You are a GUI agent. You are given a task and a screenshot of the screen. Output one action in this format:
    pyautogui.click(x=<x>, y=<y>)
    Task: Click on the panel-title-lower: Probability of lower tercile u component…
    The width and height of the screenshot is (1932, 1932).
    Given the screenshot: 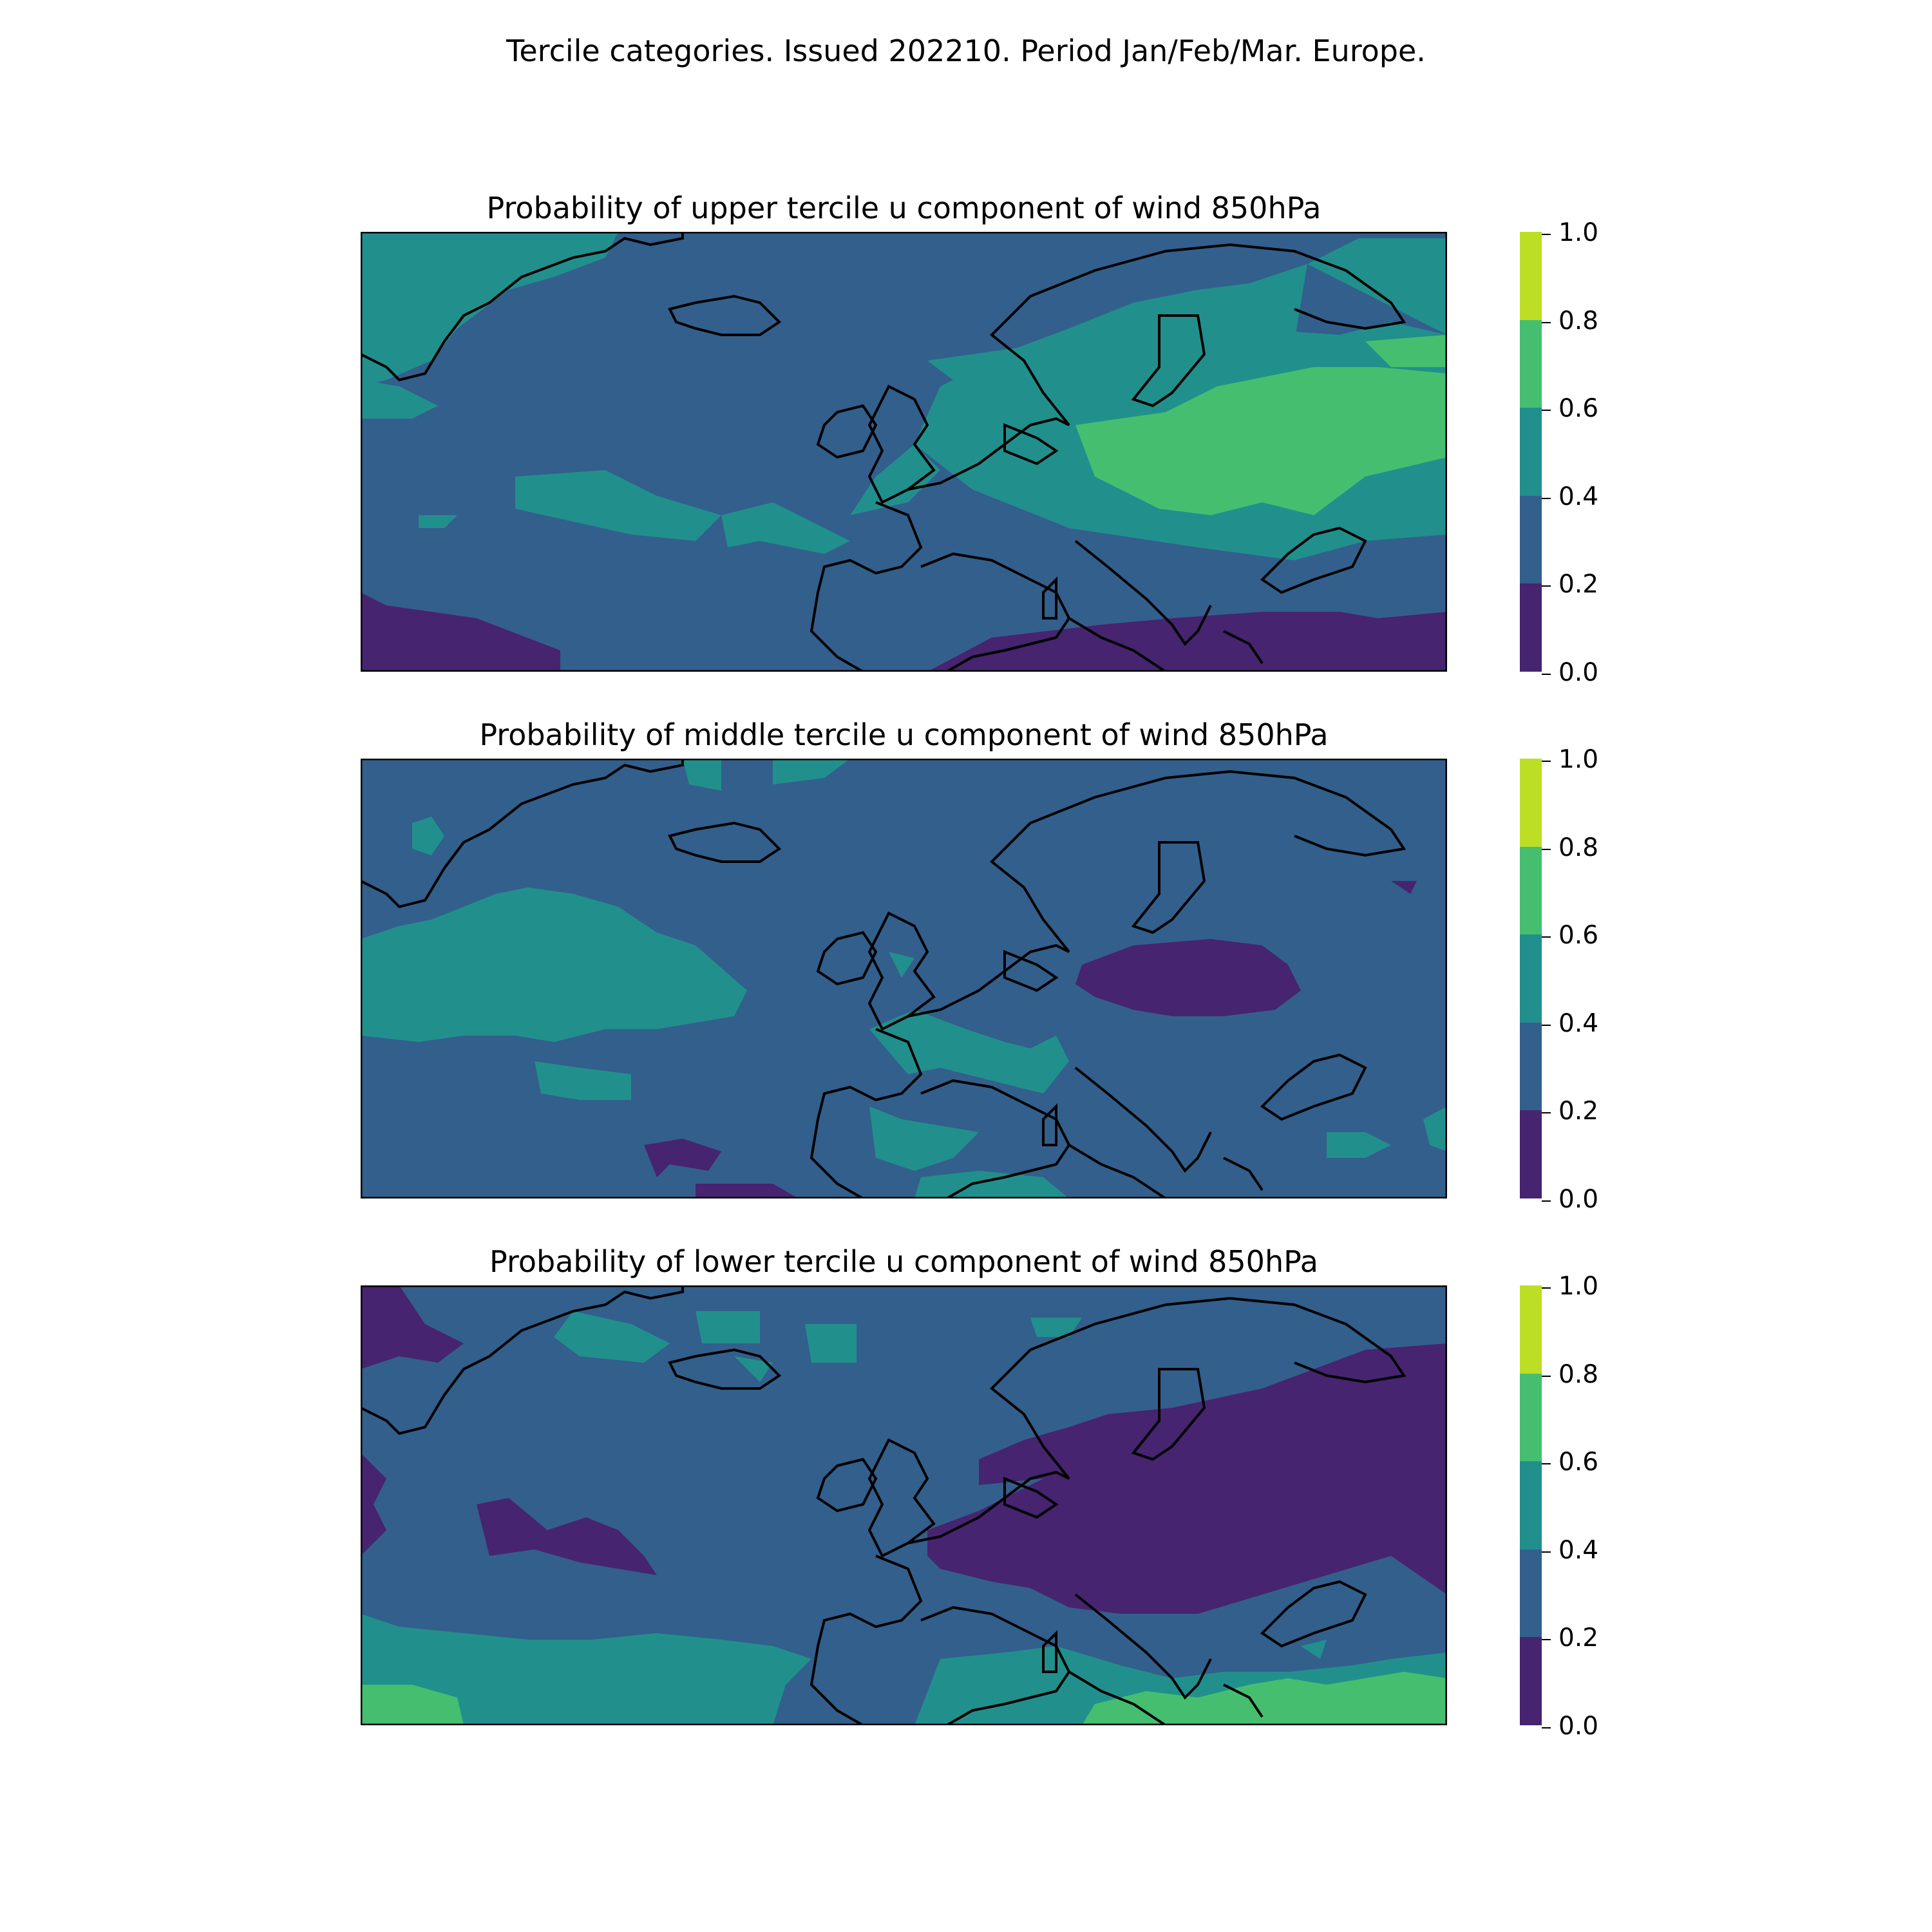 What is the action you would take?
    pyautogui.click(x=904, y=1261)
    